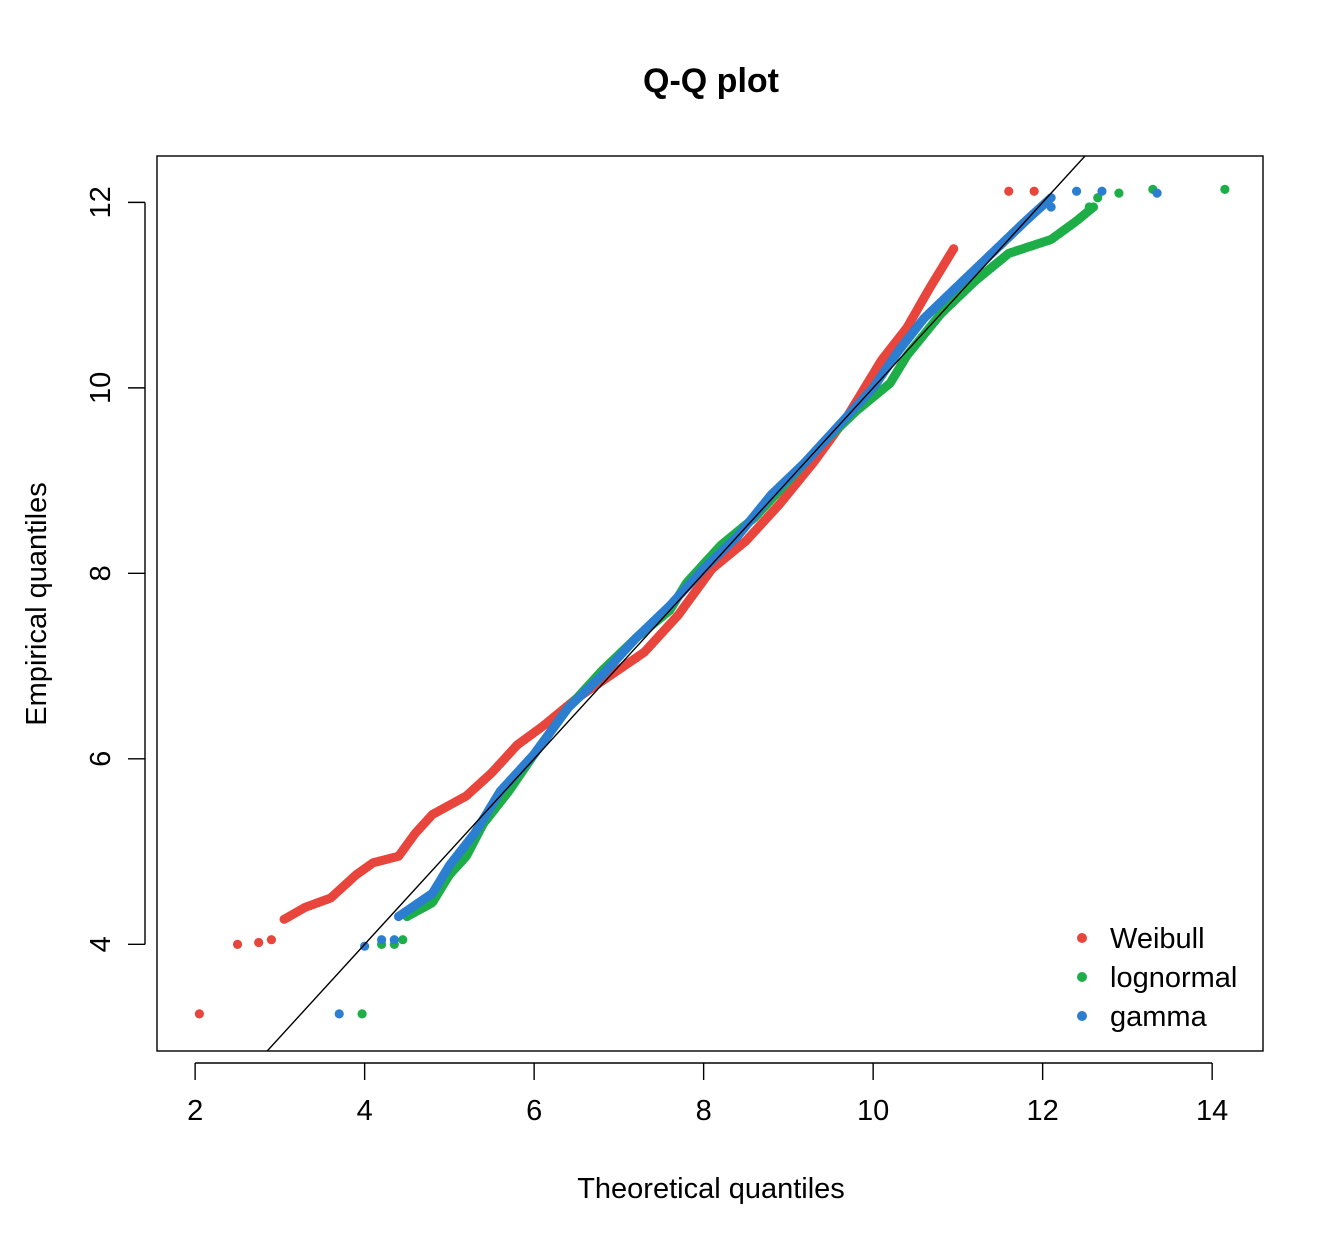 This screenshot has width=1344, height=1248. I want to click on y-axis-label: Empirical quantiles, so click(37, 603).